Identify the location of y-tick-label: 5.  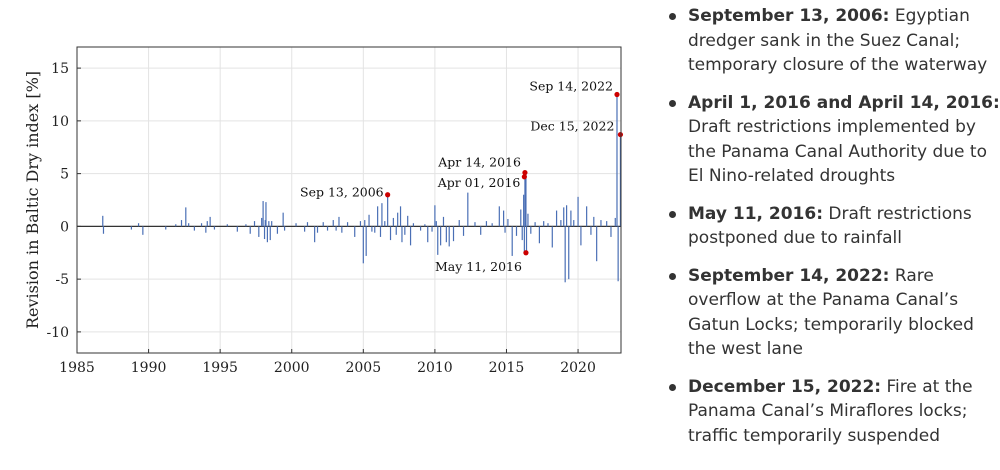
(64, 175).